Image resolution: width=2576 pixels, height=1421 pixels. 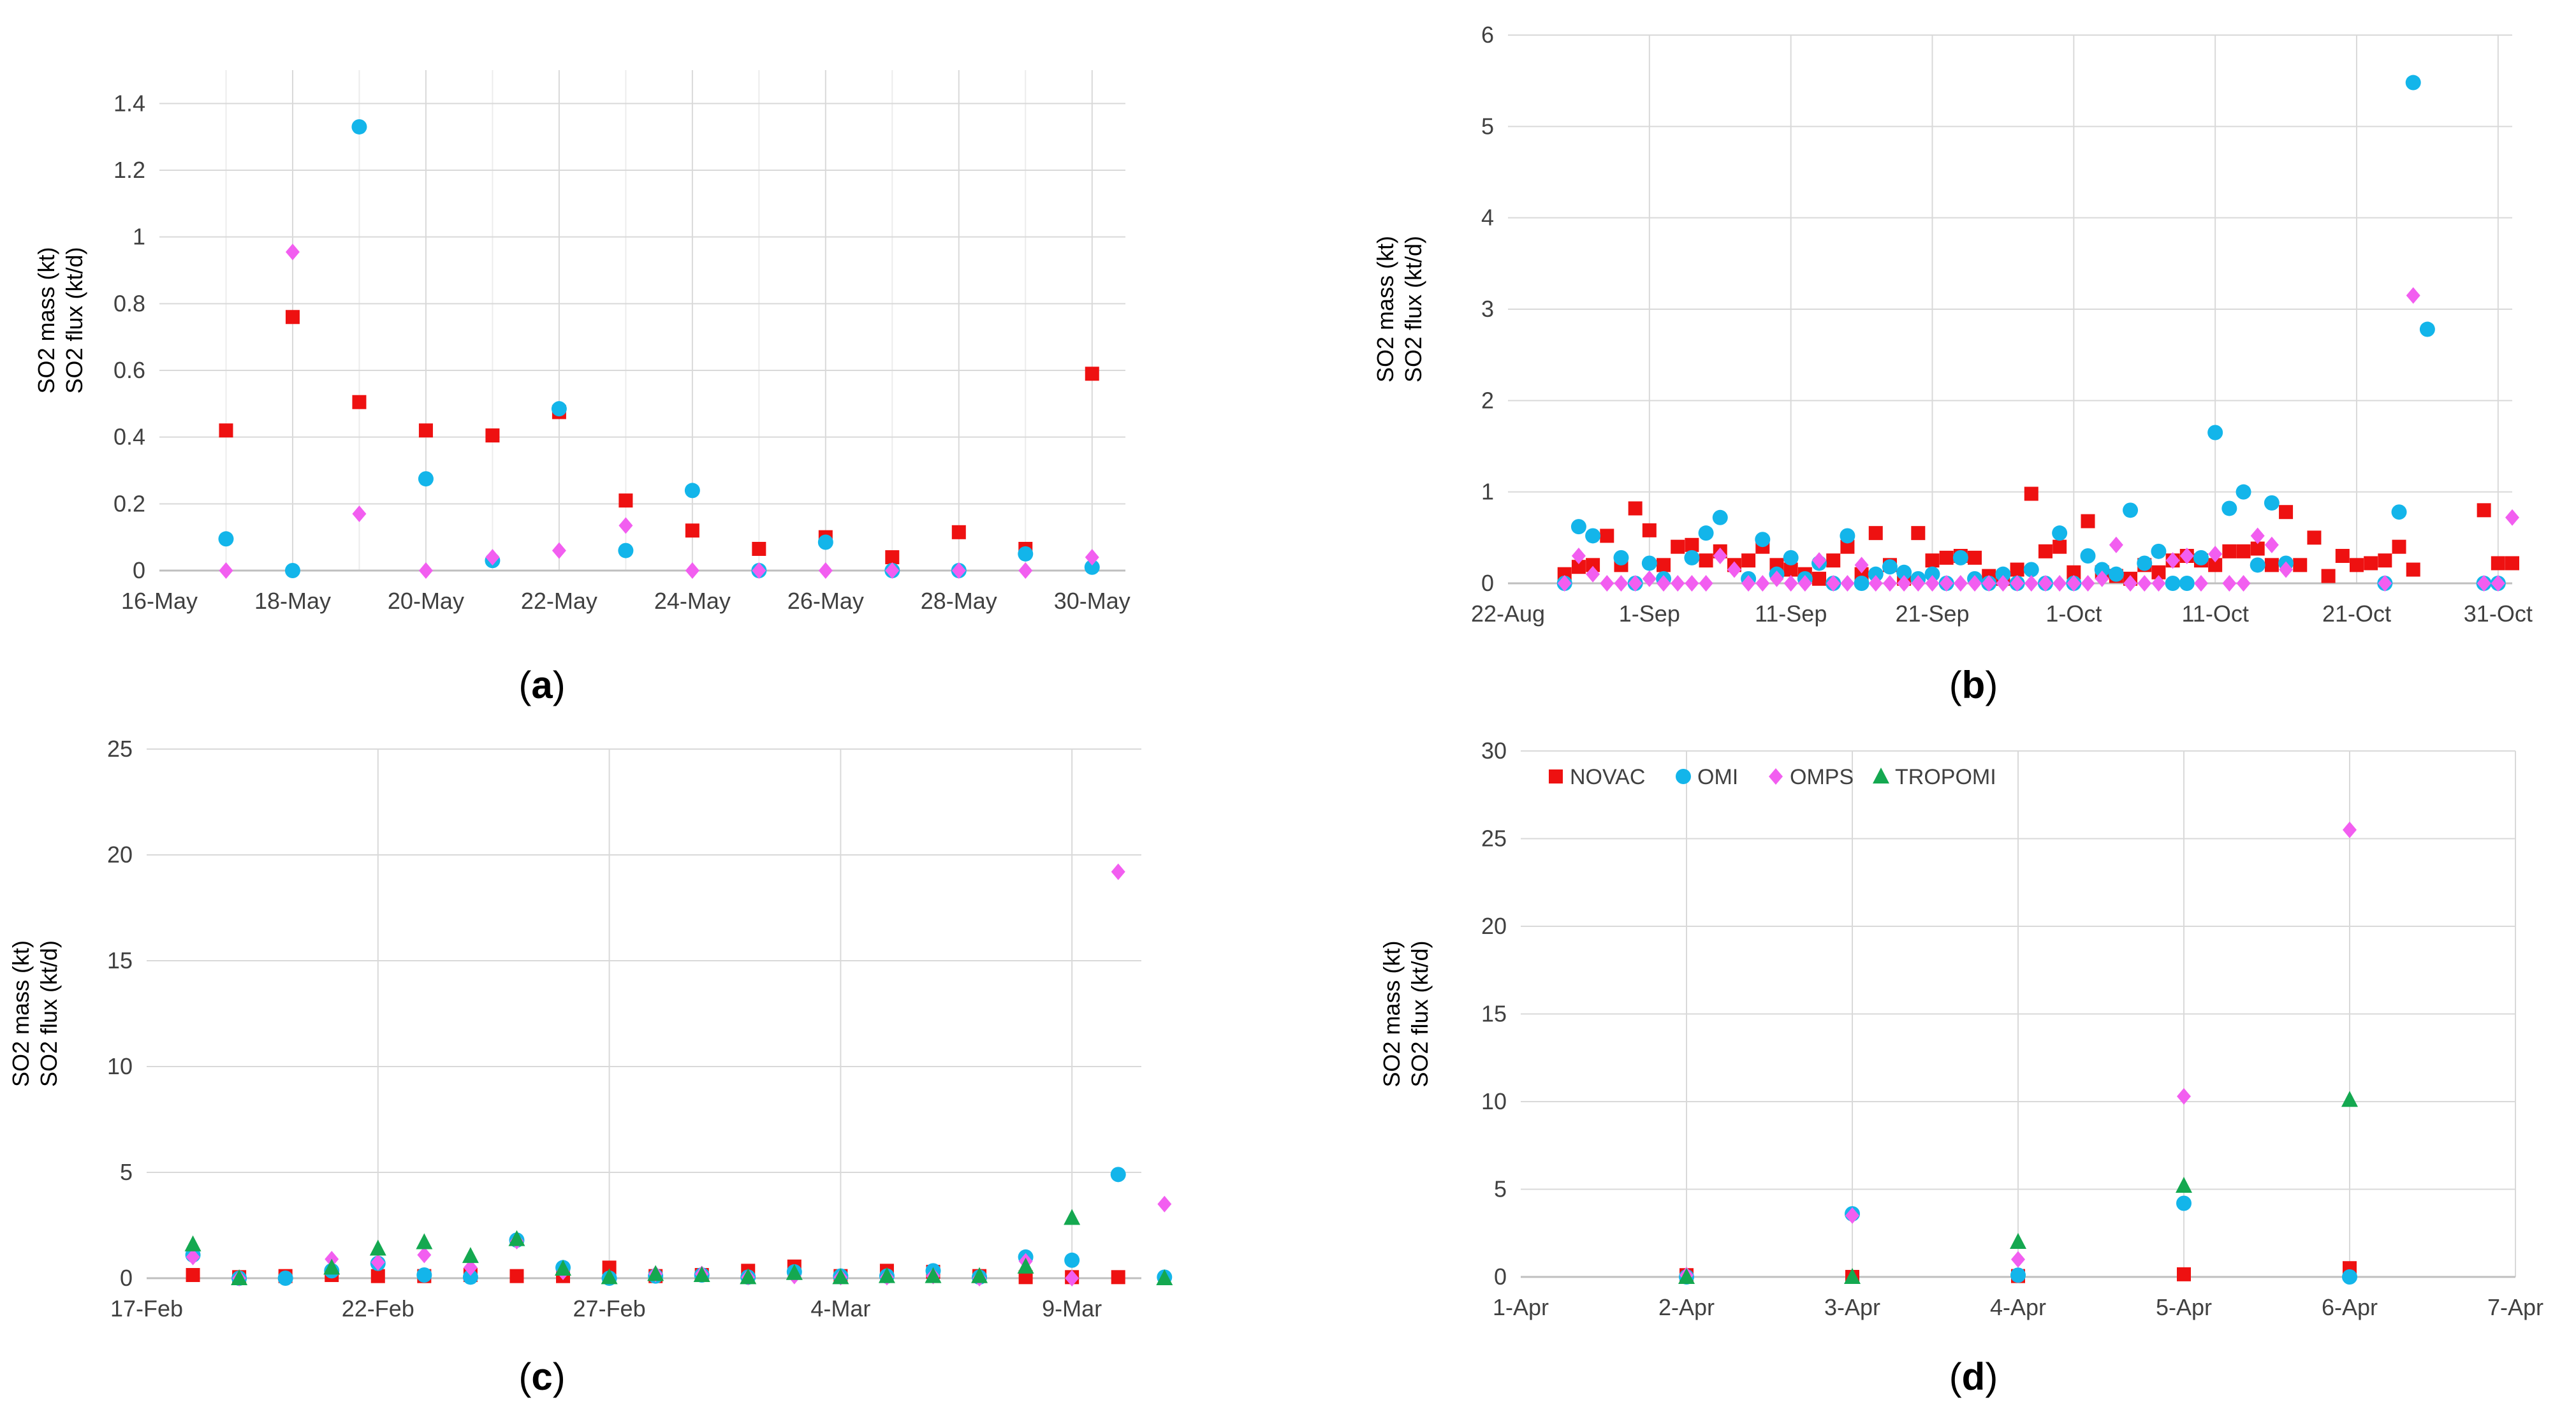 What do you see at coordinates (2515, 1307) in the screenshot?
I see `x-tick-label: 7-Apr` at bounding box center [2515, 1307].